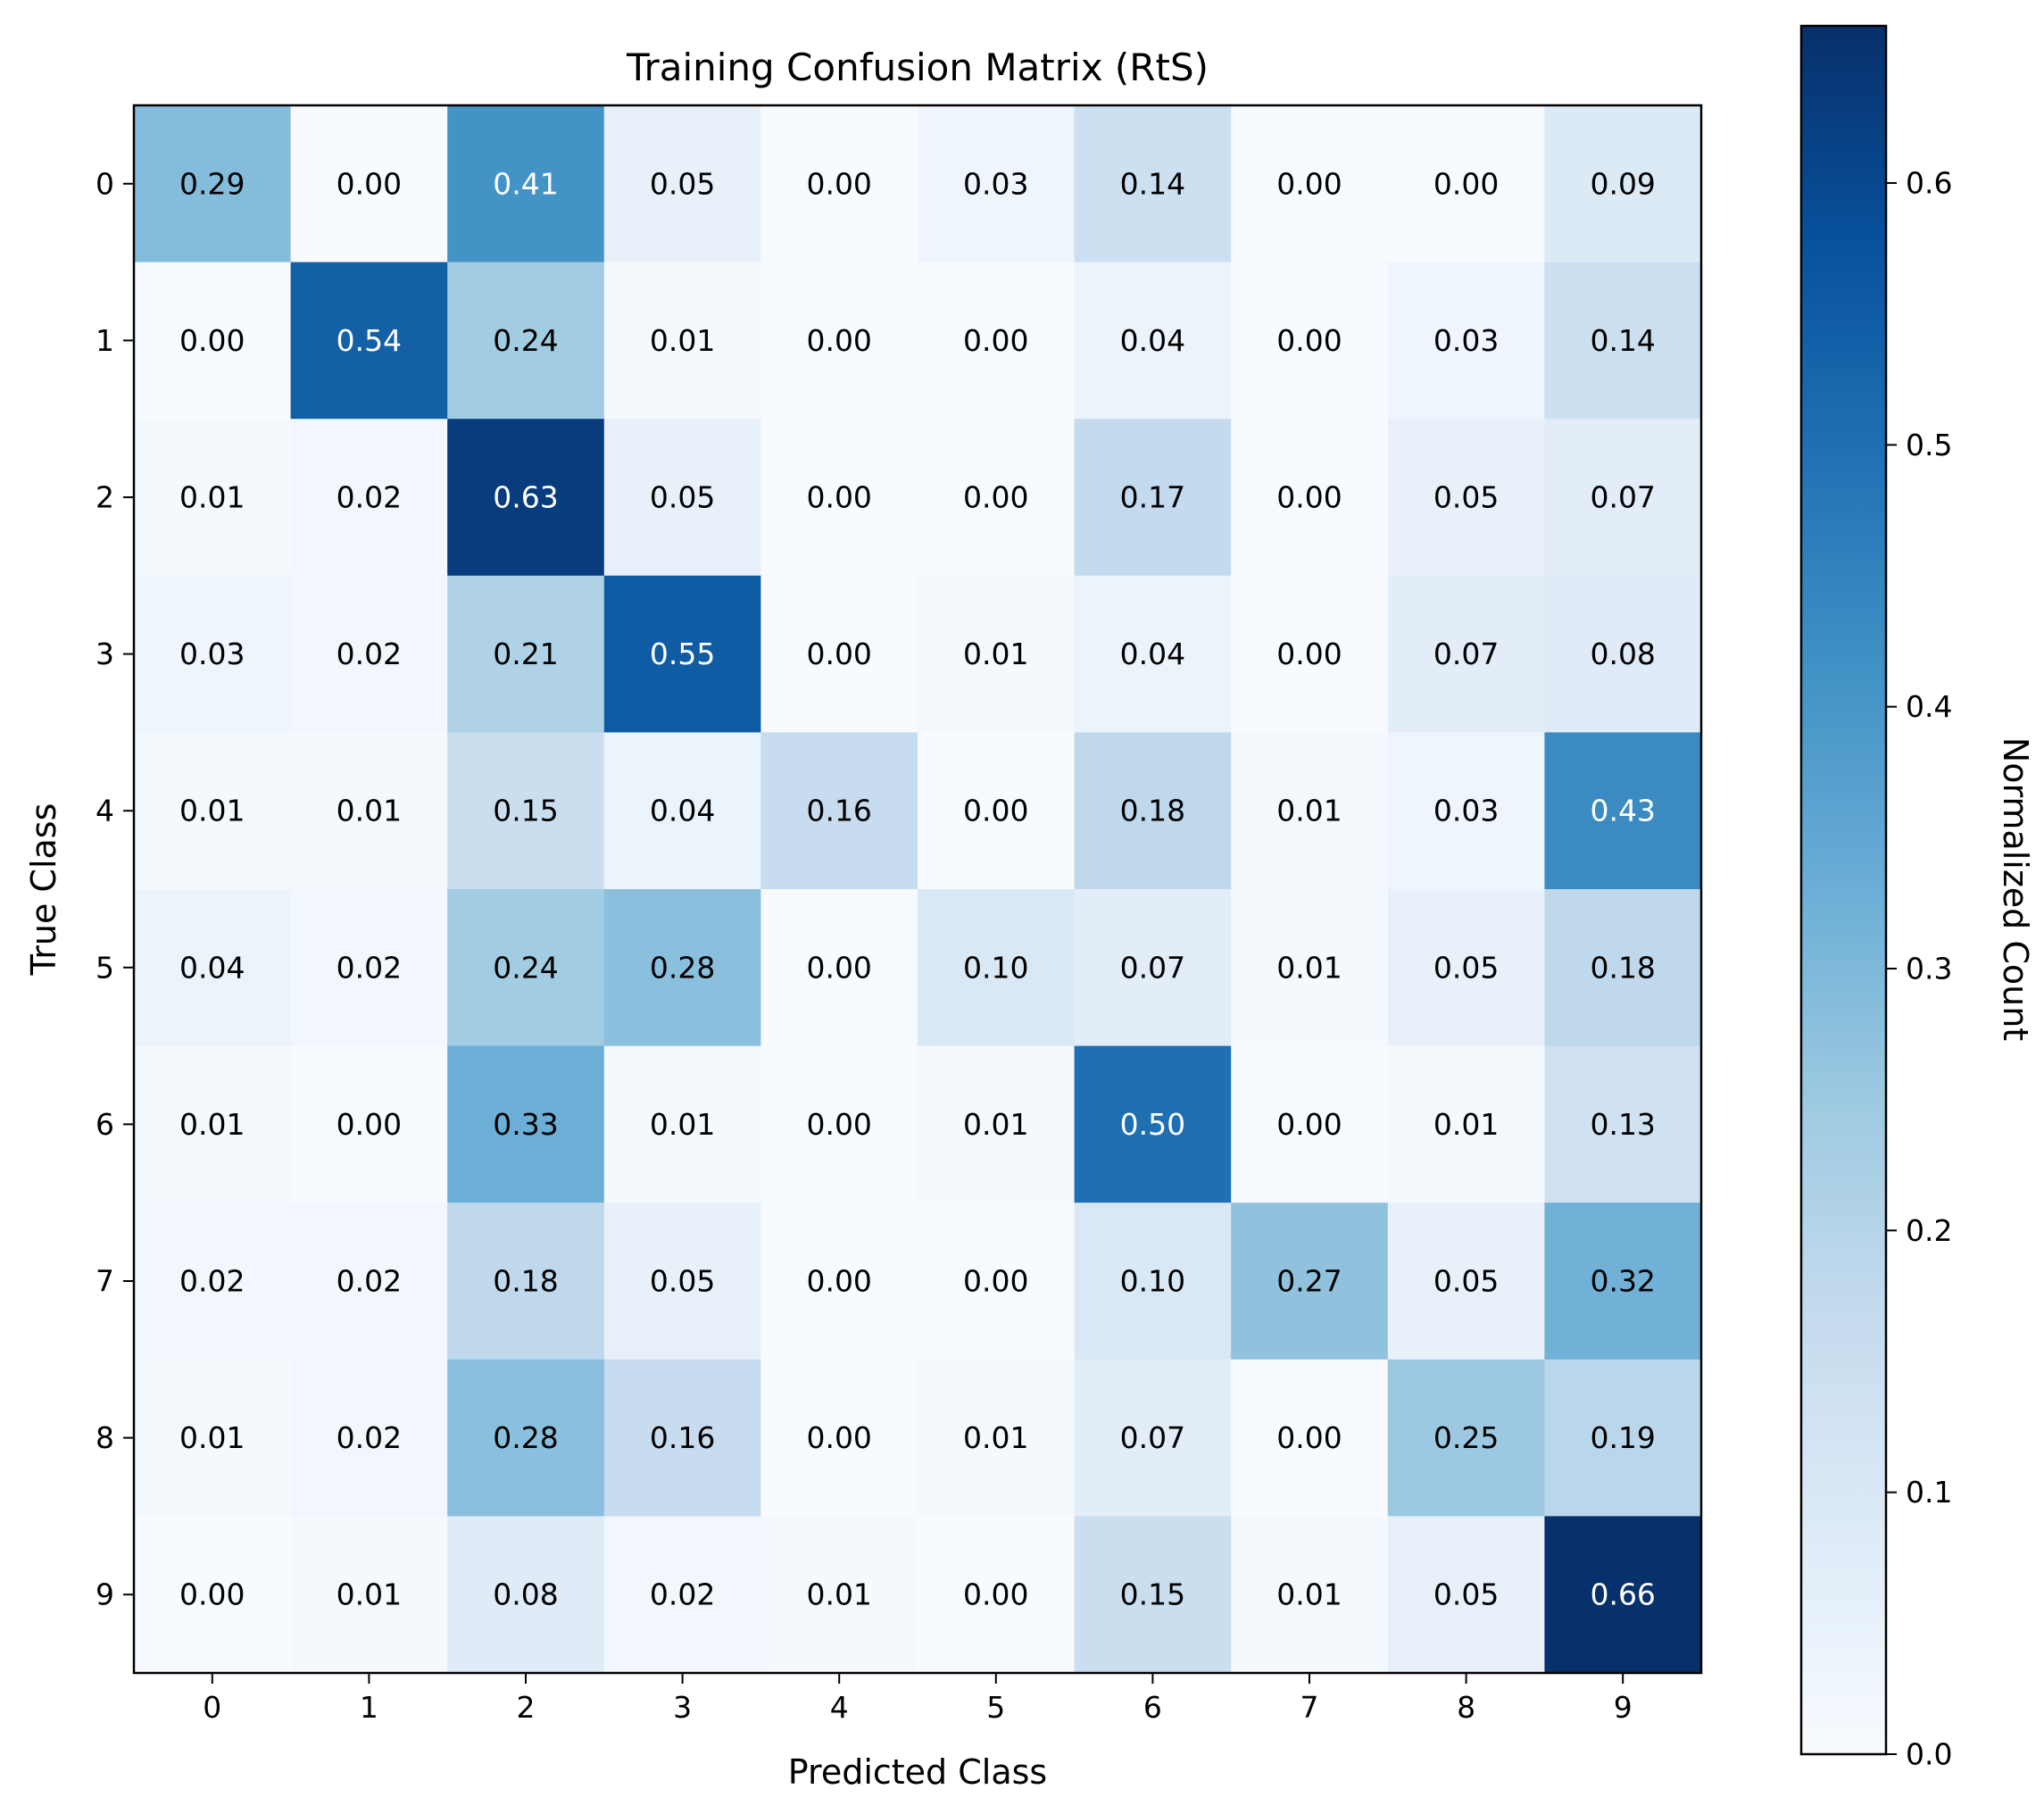  What do you see at coordinates (105, 811) in the screenshot?
I see `y-tick-label: 4` at bounding box center [105, 811].